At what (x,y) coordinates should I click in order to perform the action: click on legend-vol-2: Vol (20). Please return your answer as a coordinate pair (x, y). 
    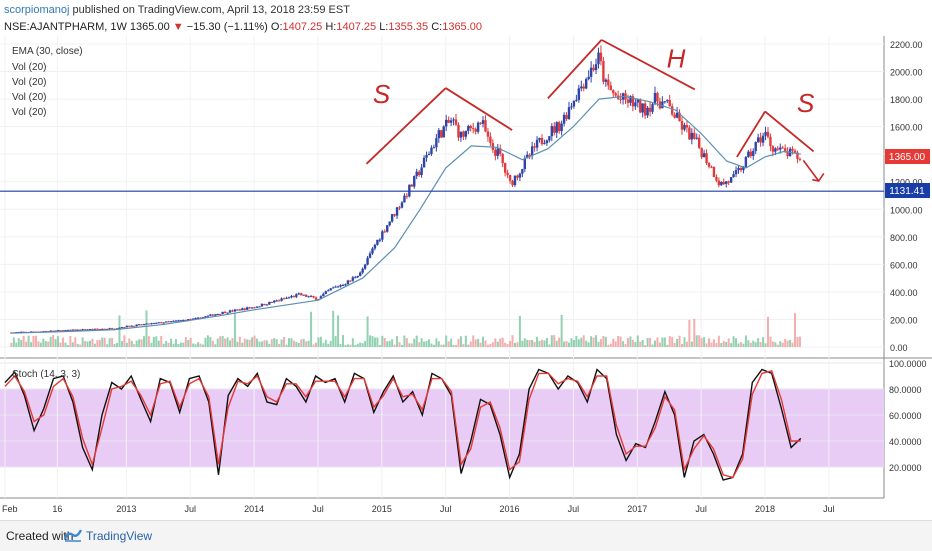
    Looking at the image, I should click on (29, 82).